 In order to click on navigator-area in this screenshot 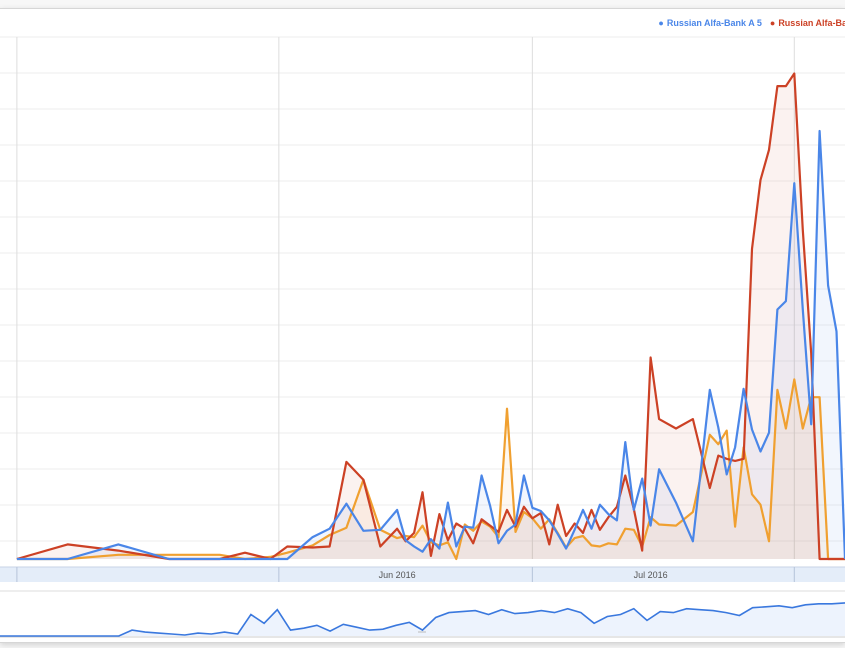, I will do `click(422, 619)`.